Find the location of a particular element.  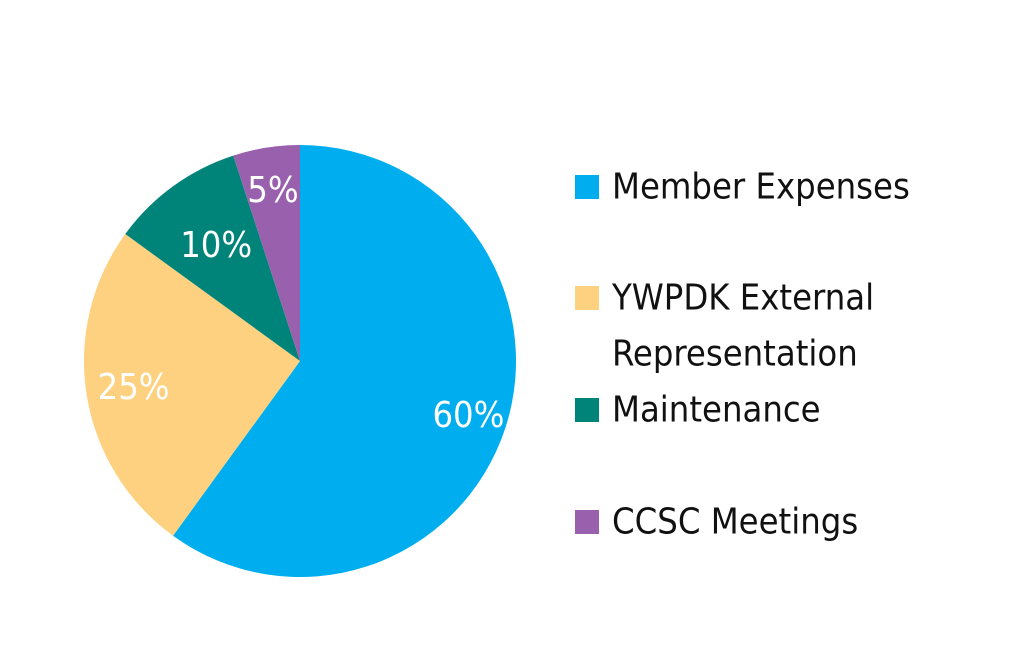

pie-slice-maintenance is located at coordinates (213, 258).